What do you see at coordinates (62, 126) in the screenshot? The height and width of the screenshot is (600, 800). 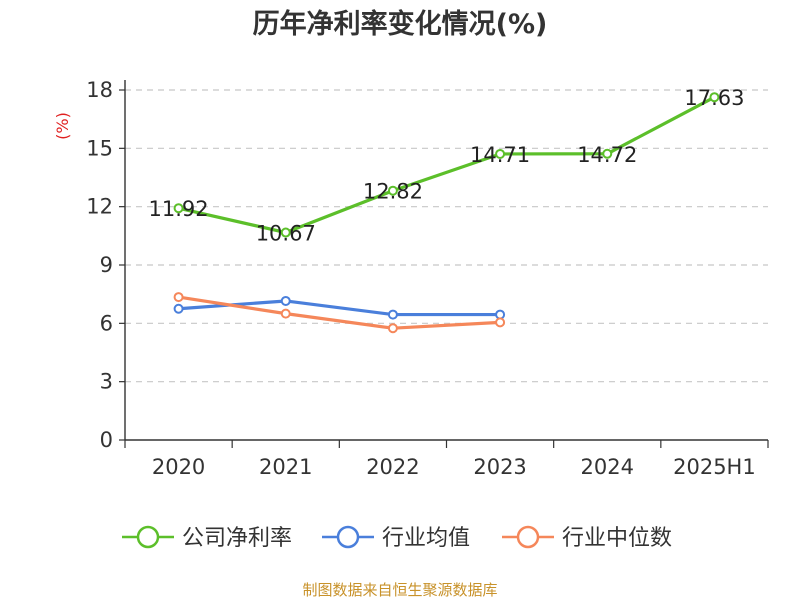 I see `y-axis-unit-label: (%)` at bounding box center [62, 126].